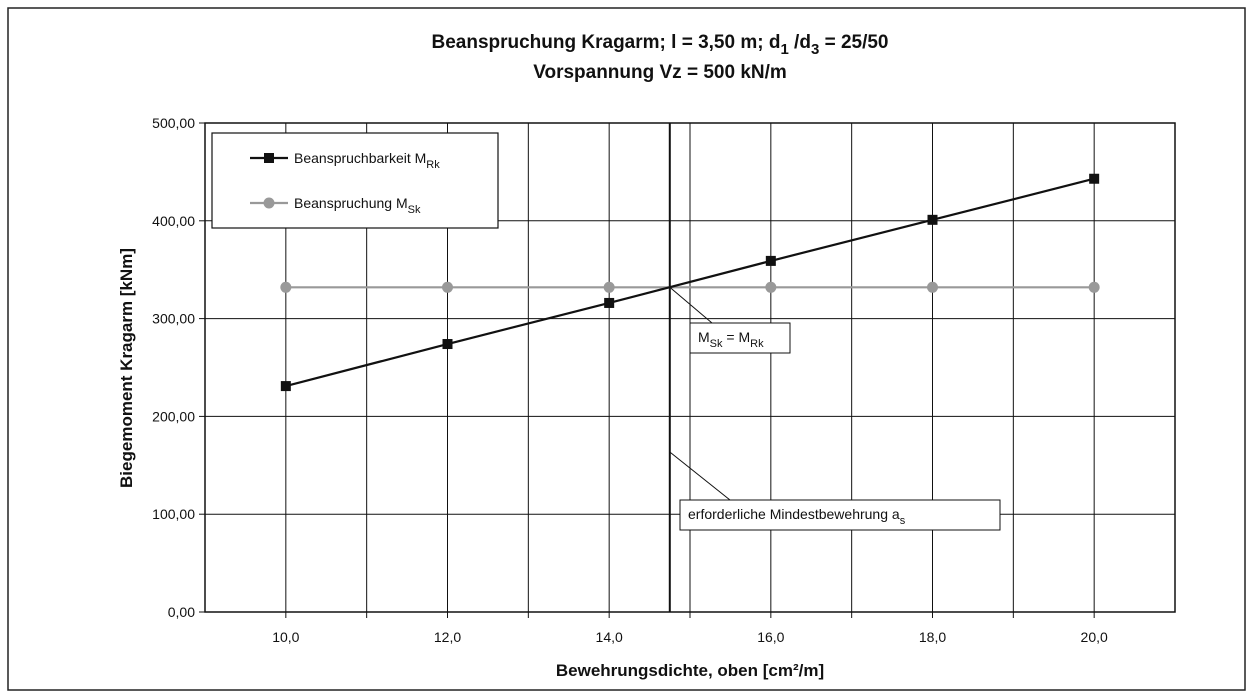  I want to click on x-axis-label: Bewehrungsdichte, oben [cm²/m], so click(690, 670).